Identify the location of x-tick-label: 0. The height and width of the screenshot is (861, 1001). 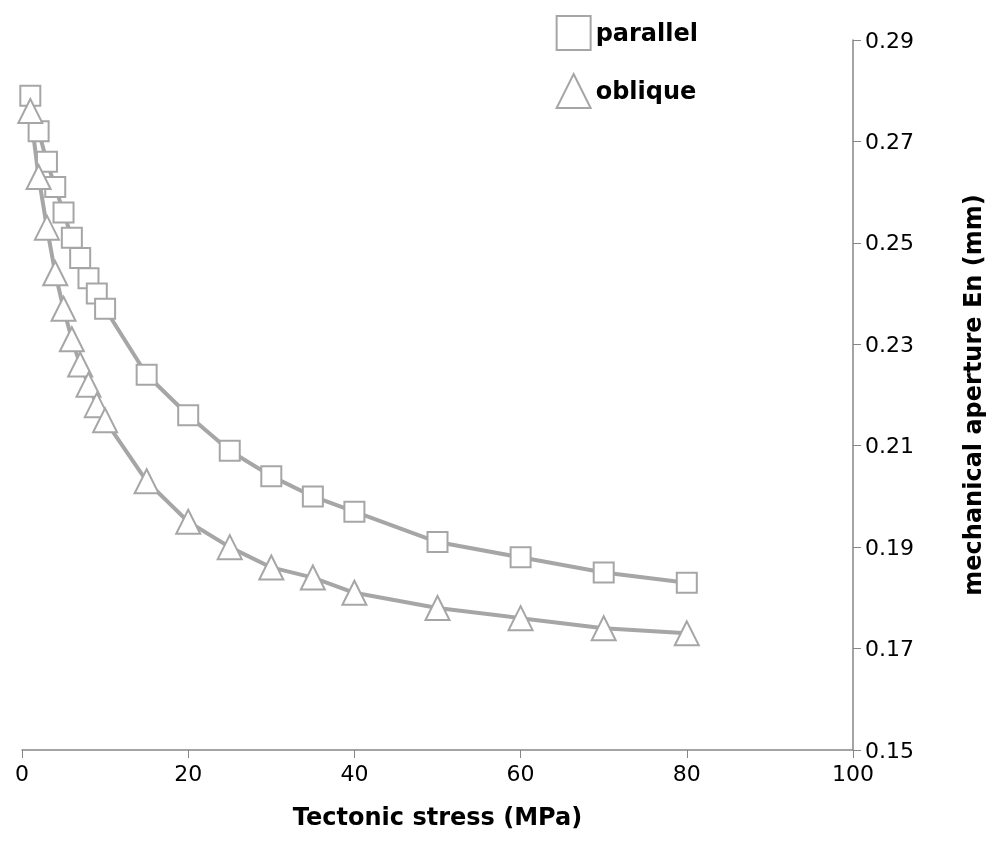
(22, 773).